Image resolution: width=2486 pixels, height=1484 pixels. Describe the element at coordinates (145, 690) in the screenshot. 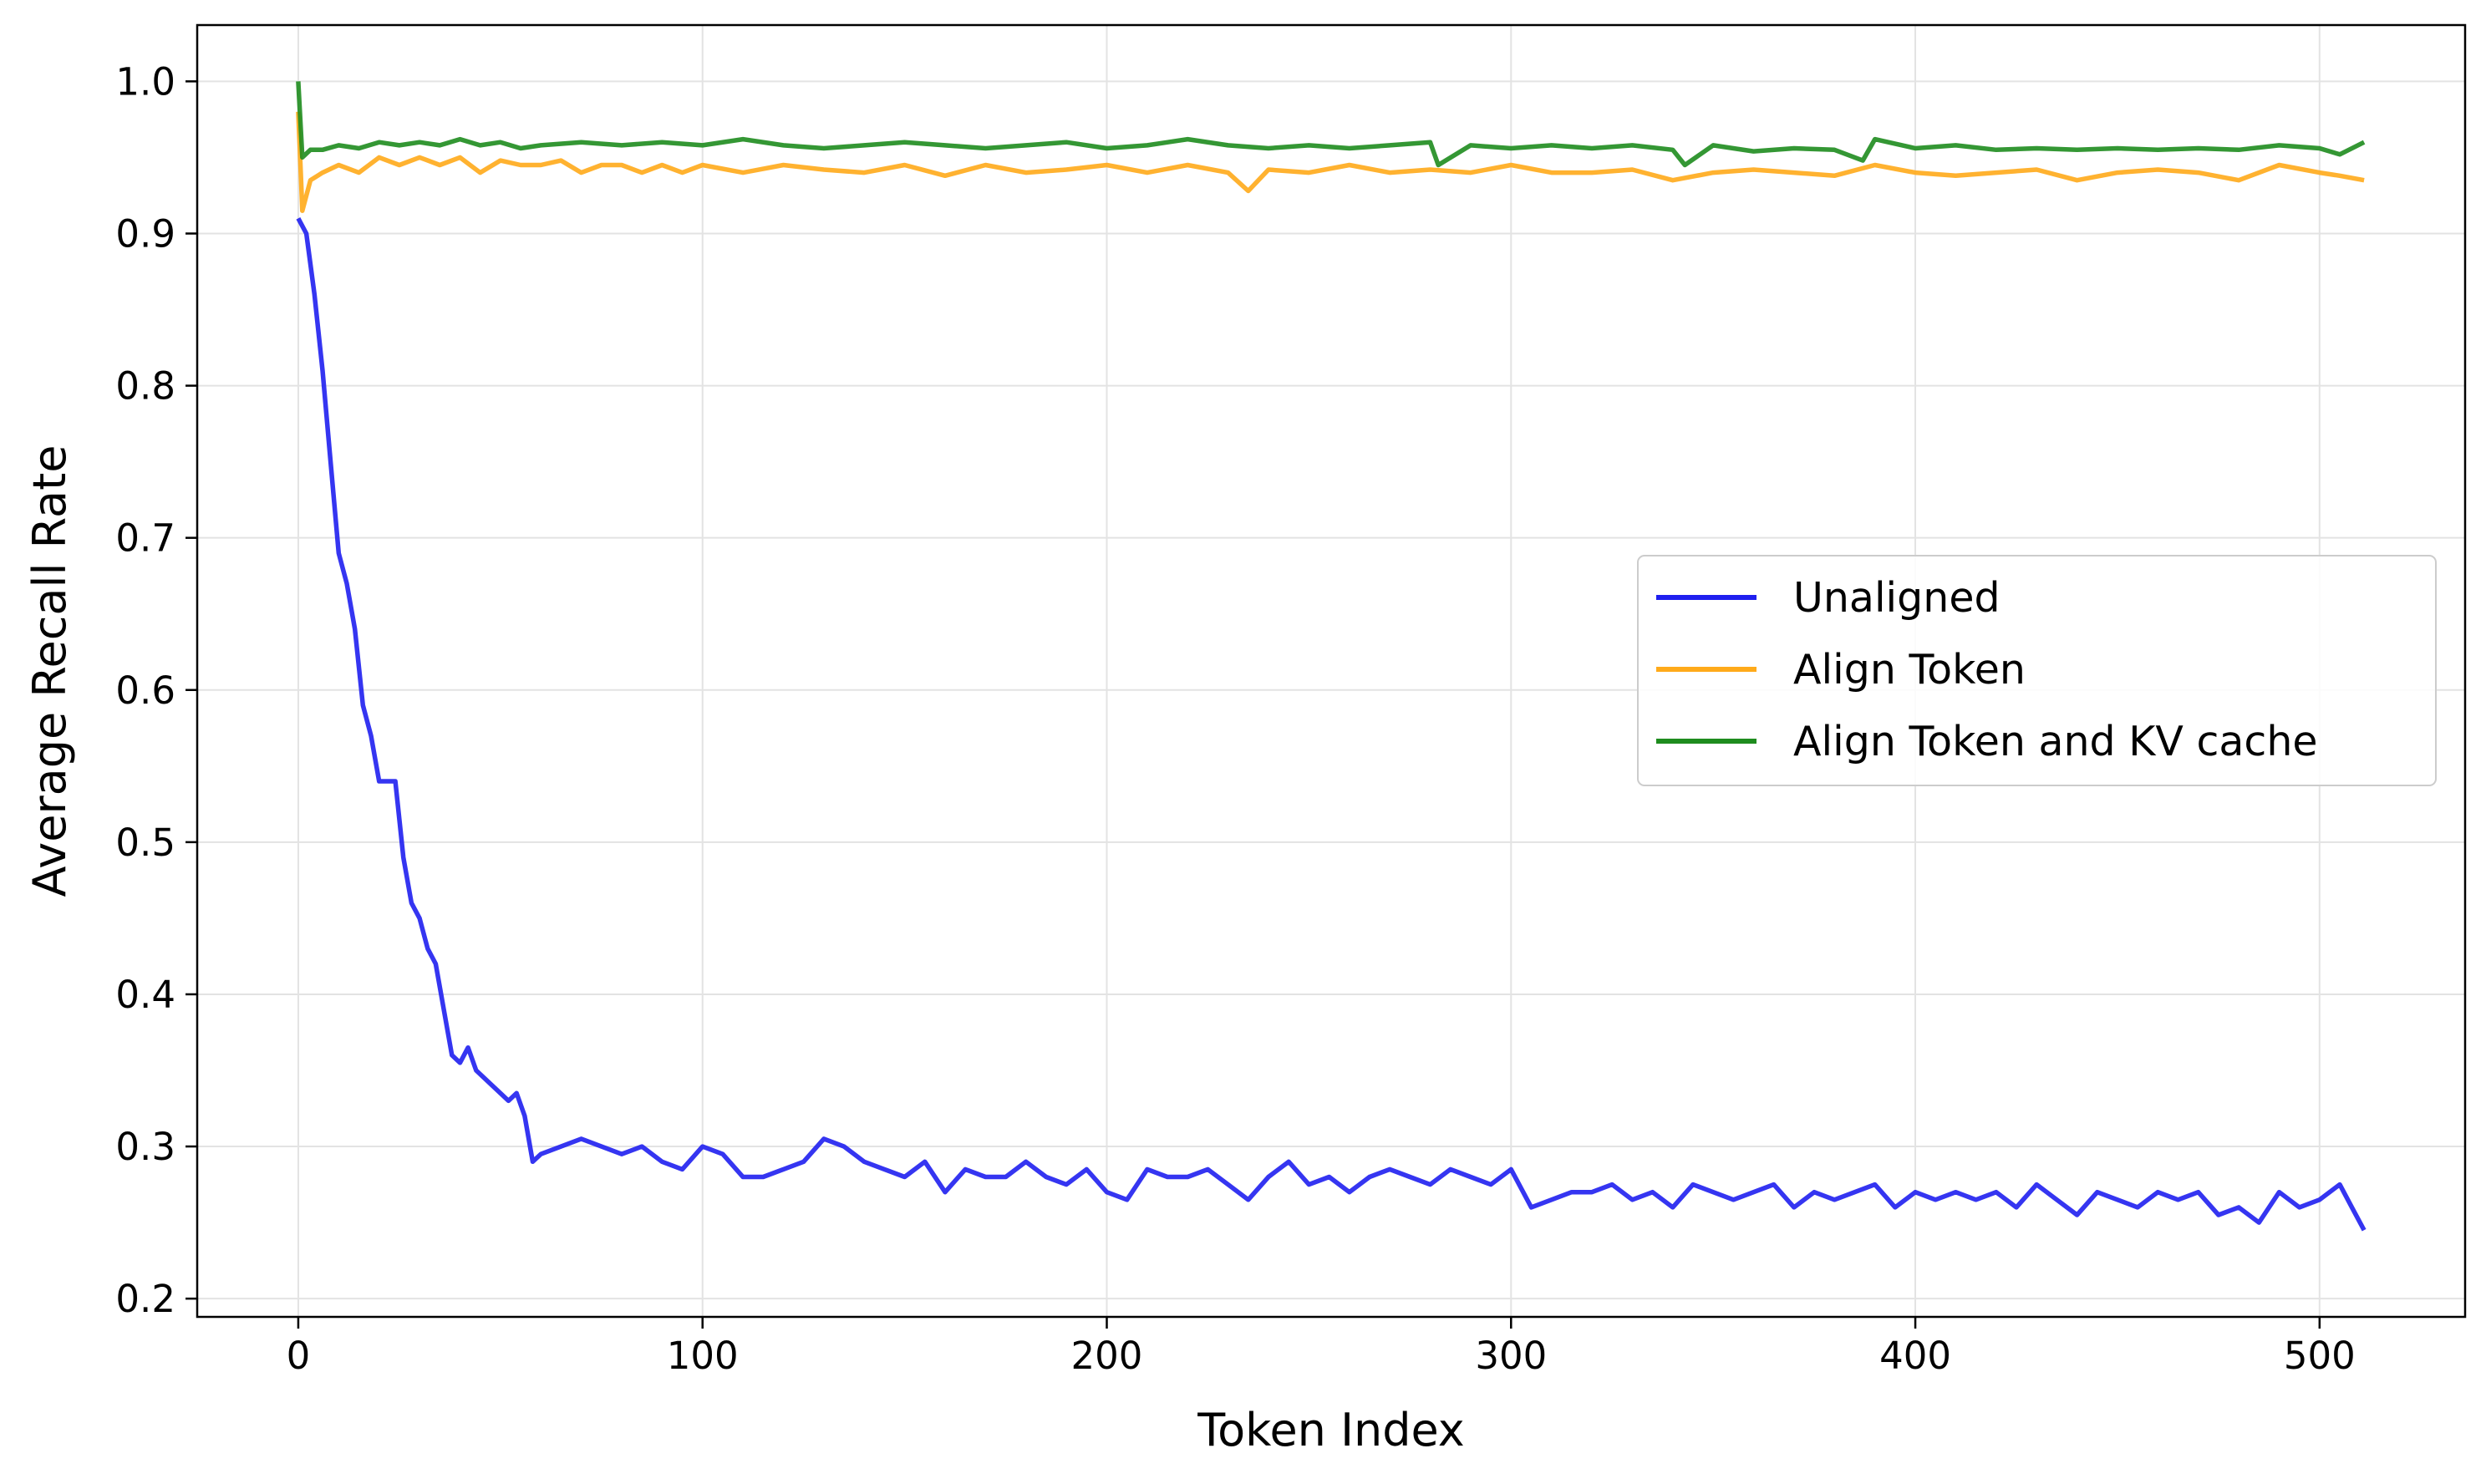

I see `y-tick-label: 0.6` at that location.